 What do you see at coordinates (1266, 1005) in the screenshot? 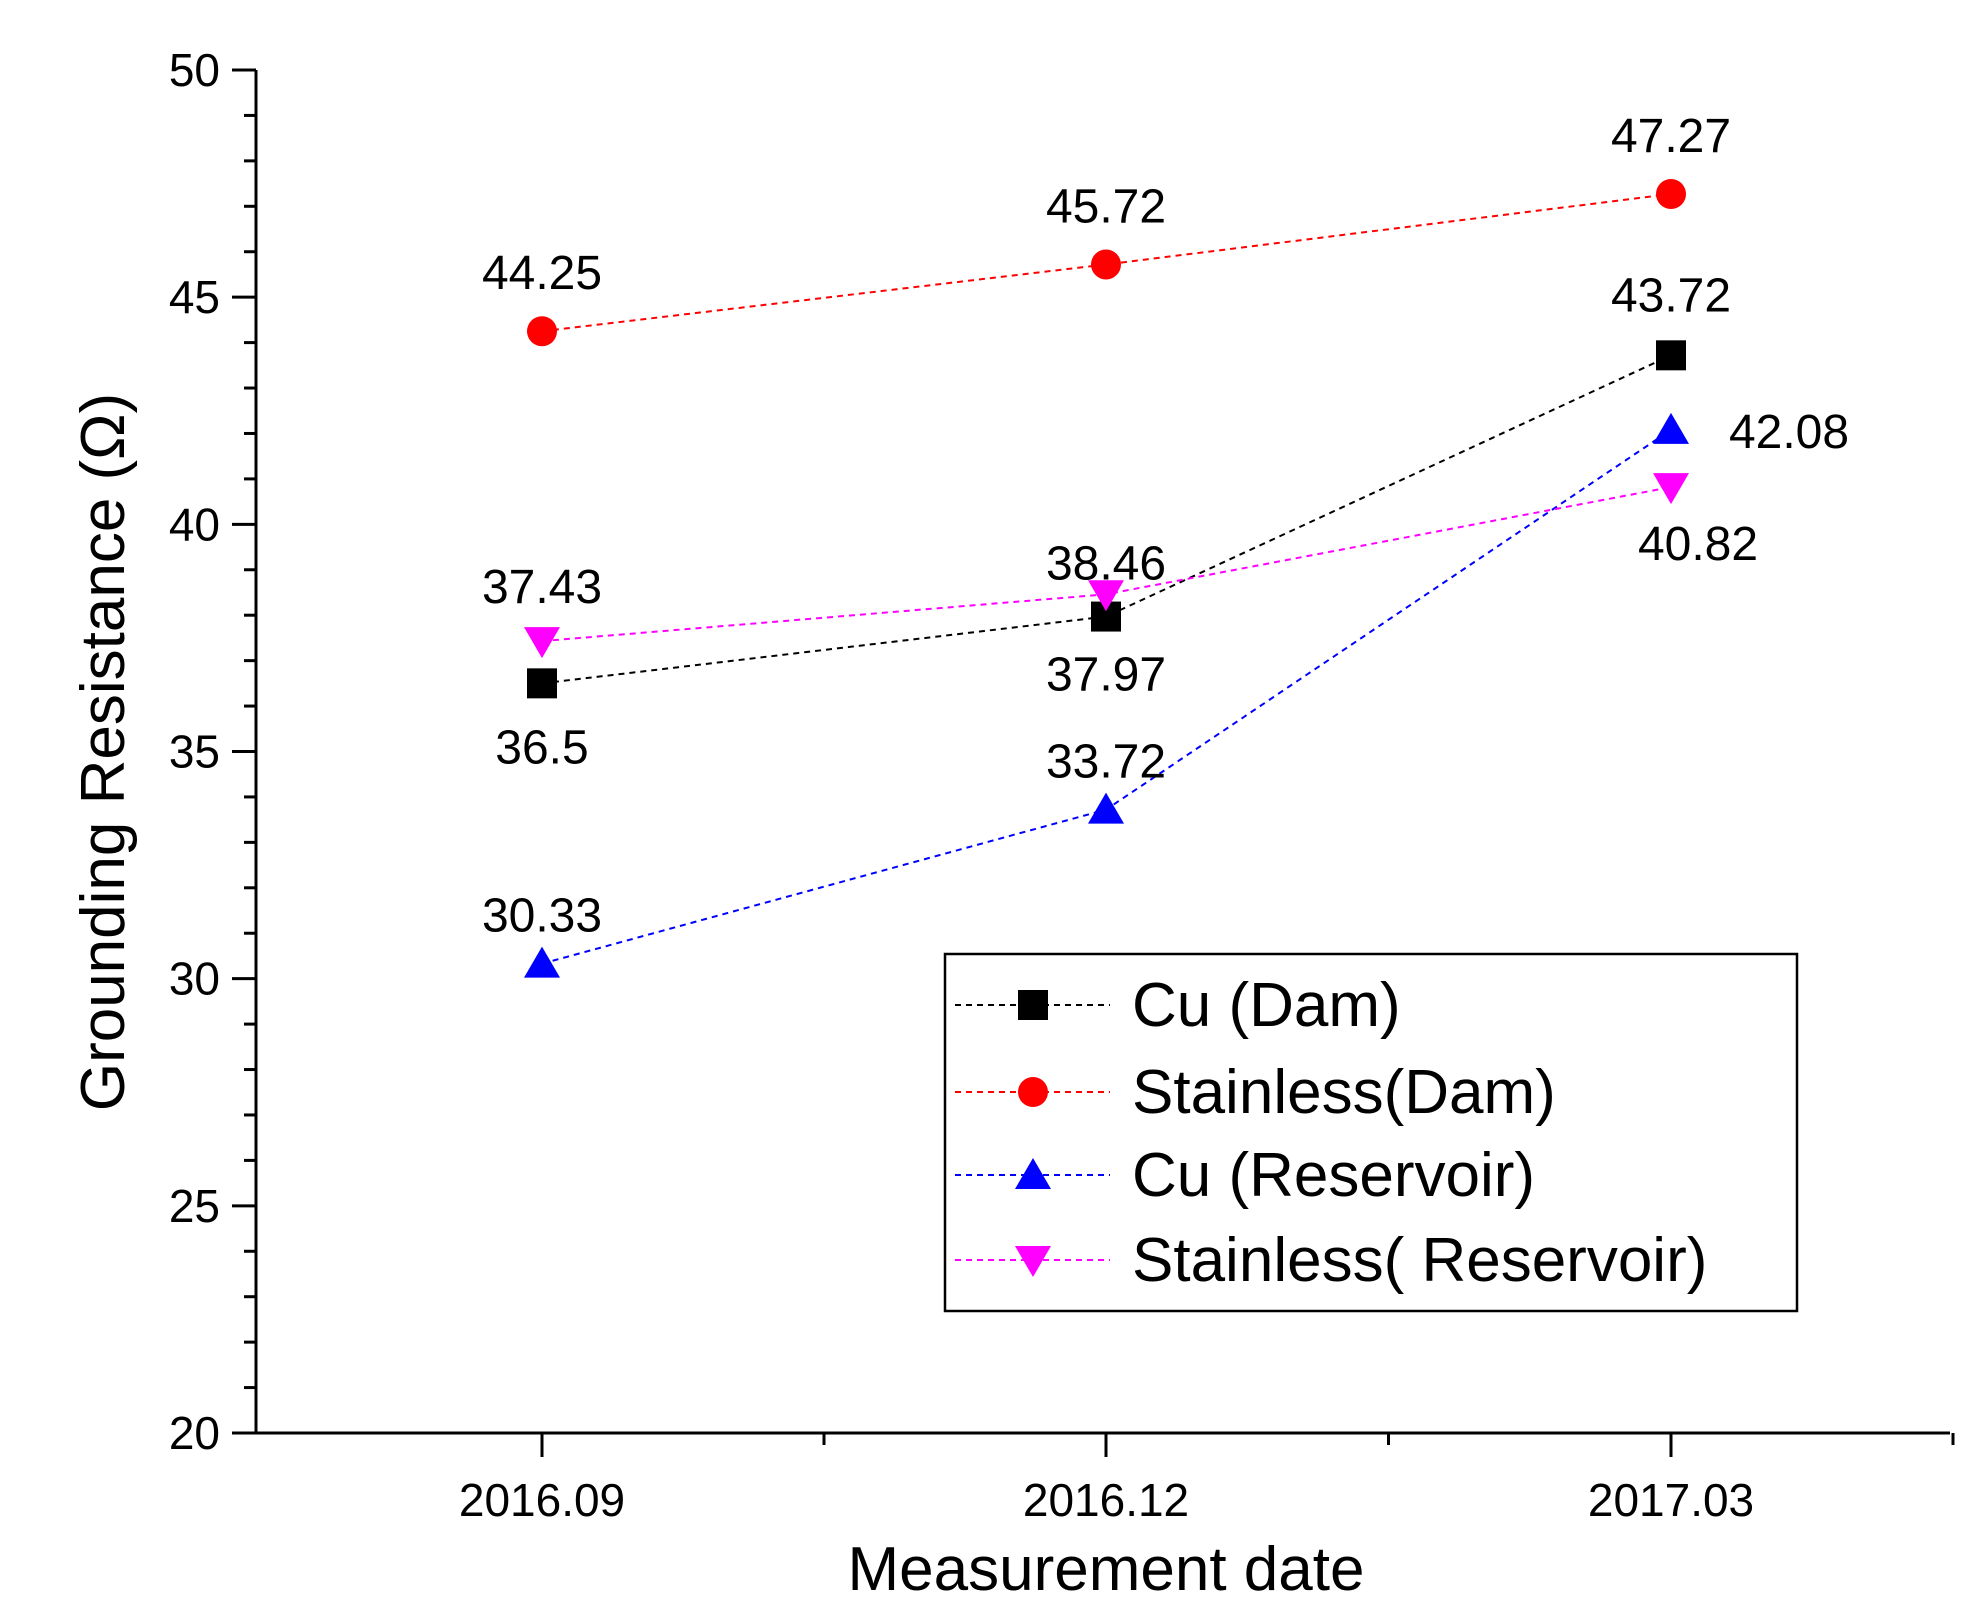
I see `legend-label: Cu (Dam)` at bounding box center [1266, 1005].